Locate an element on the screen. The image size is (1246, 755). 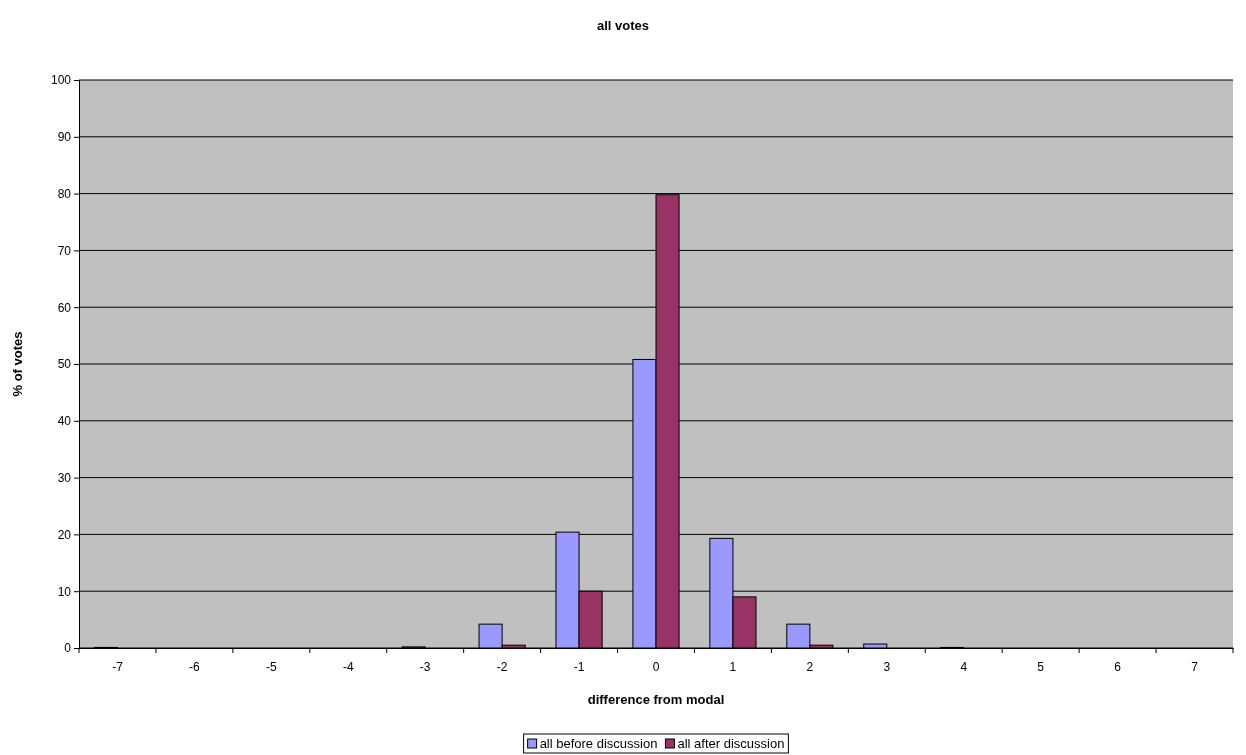
x-tick-label: 5 is located at coordinates (1041, 666).